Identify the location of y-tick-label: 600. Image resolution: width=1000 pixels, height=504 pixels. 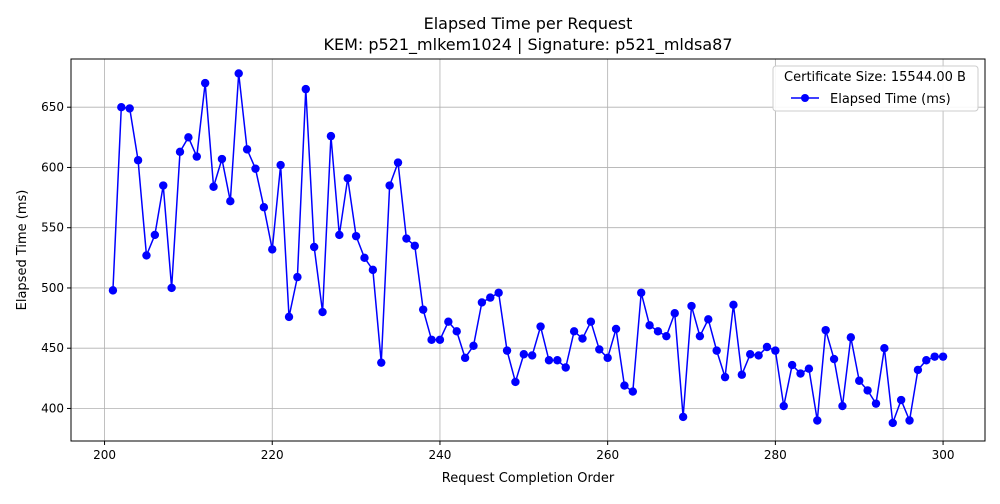
(52, 167).